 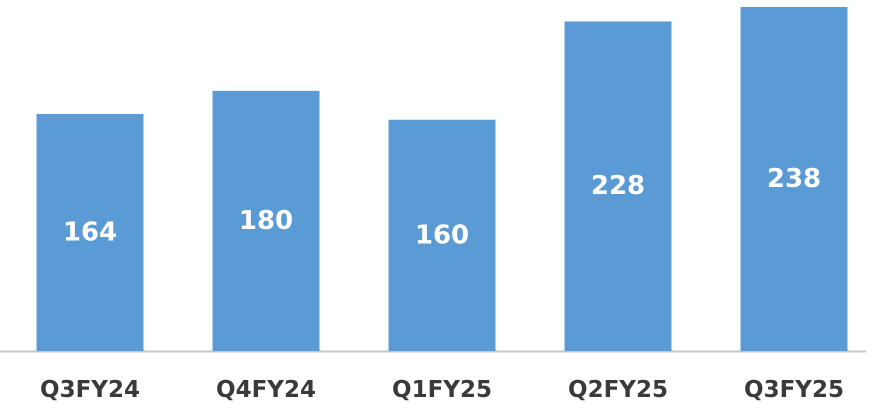 What do you see at coordinates (266, 390) in the screenshot?
I see `x-tick-label: Q4FY24` at bounding box center [266, 390].